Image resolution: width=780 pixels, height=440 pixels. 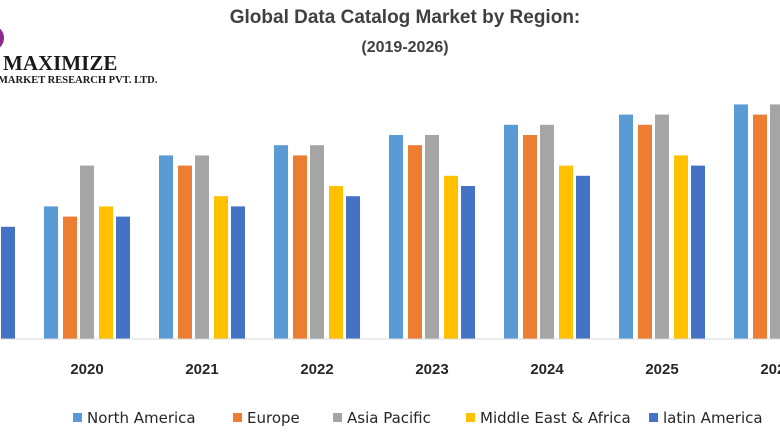 What do you see at coordinates (60, 63) in the screenshot?
I see `logo-name: MAXIMIZE` at bounding box center [60, 63].